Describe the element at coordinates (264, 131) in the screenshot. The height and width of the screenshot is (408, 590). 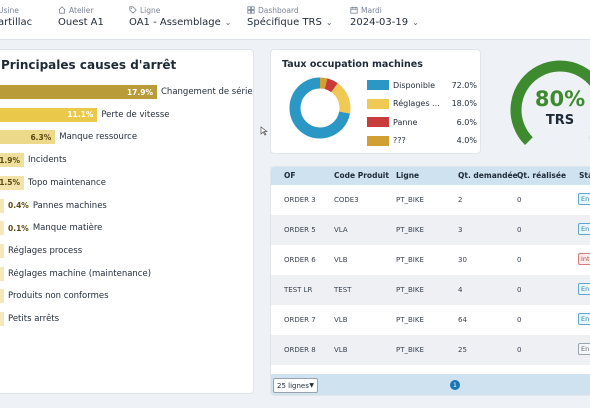
I see `mouse-cursor-icon` at that location.